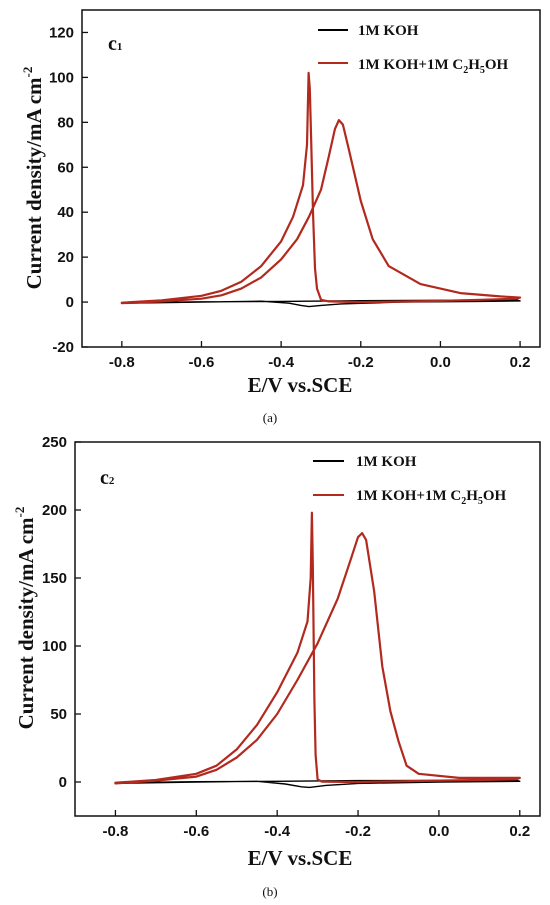  What do you see at coordinates (61, 32) in the screenshot?
I see `y-tick-label: 120` at bounding box center [61, 32].